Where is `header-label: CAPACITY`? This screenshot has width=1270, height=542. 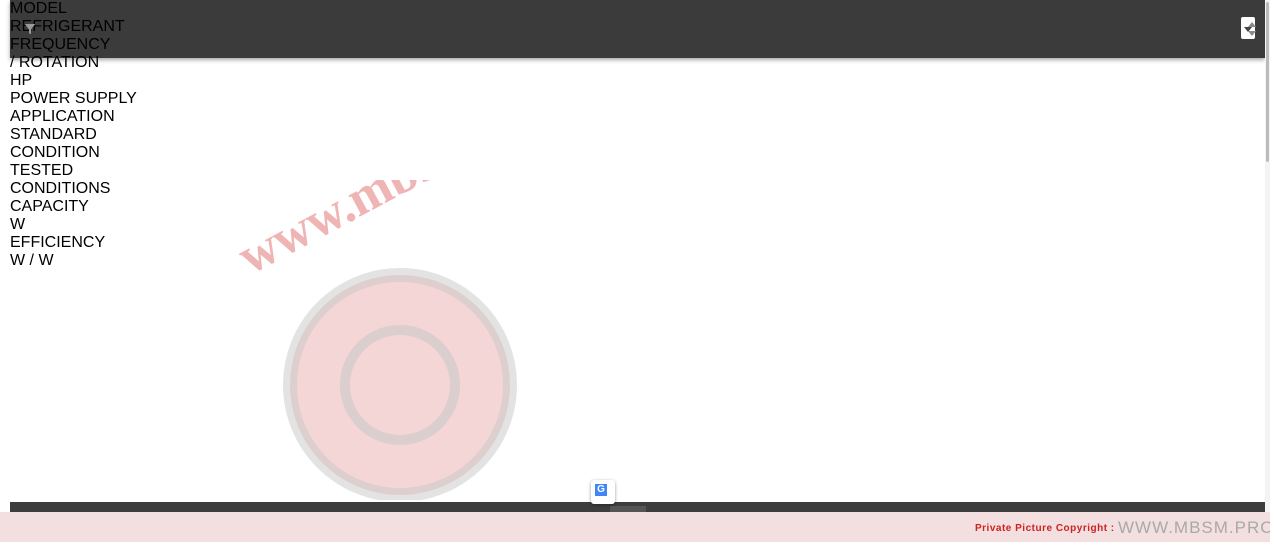 header-label: CAPACITY is located at coordinates (49, 206).